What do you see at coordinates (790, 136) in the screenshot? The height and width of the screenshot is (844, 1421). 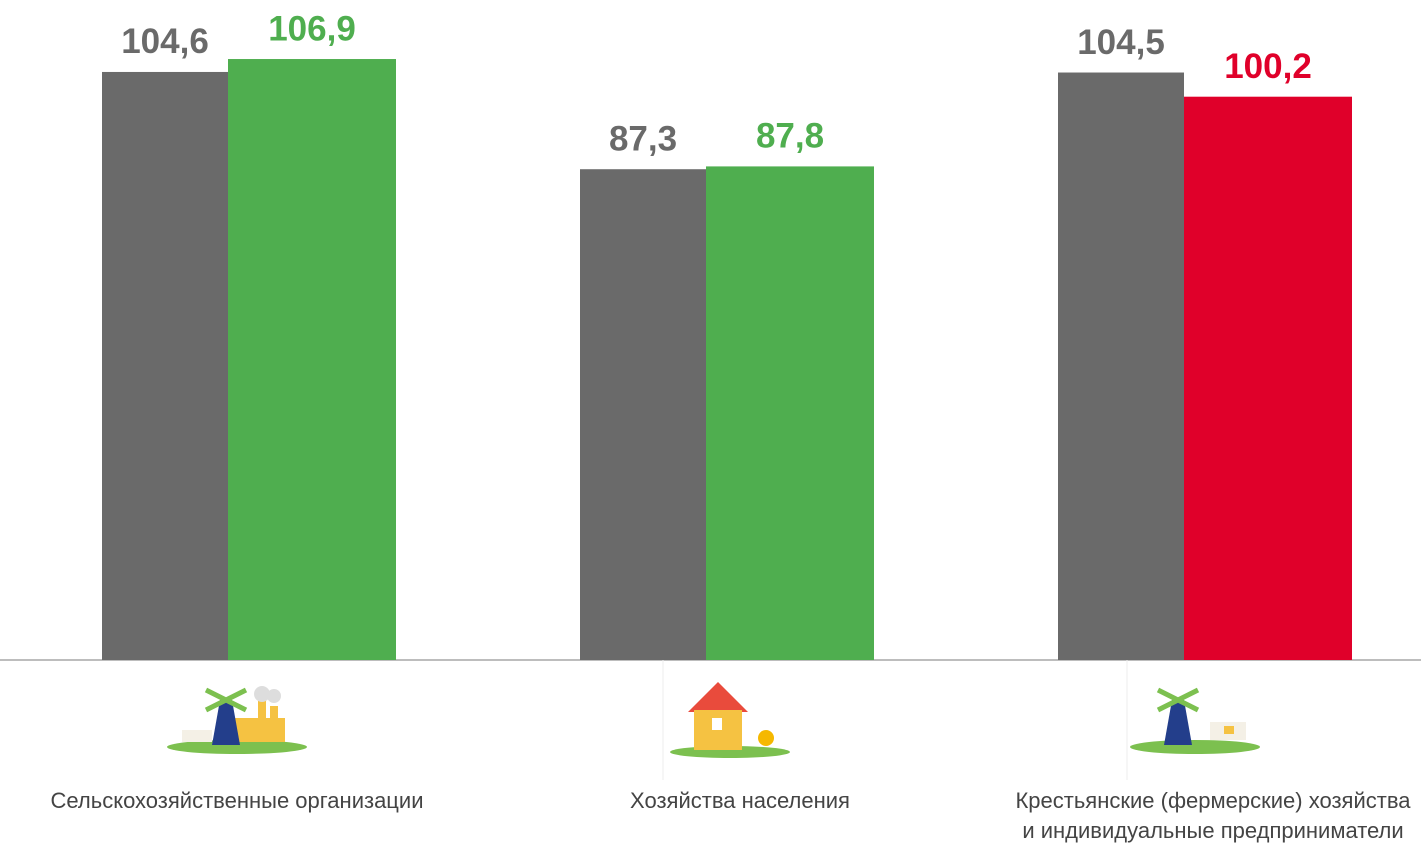 I see `value-label: 87,8` at bounding box center [790, 136].